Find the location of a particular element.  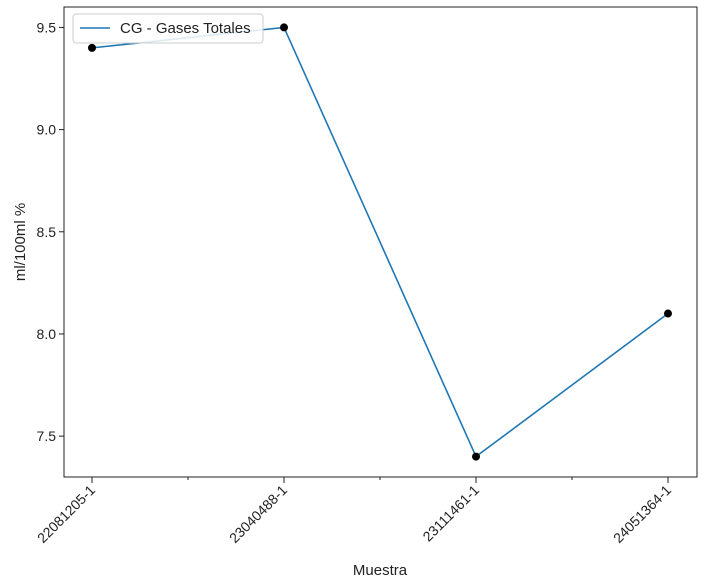

x-tick-label: 22081205-1 is located at coordinates (66, 514).